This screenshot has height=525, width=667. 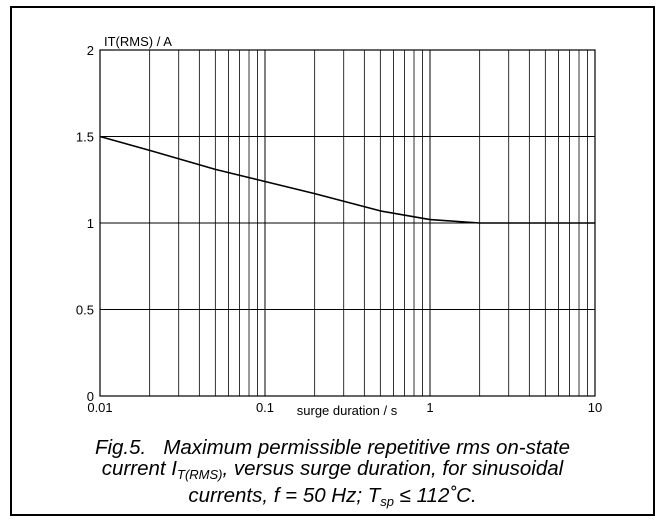 What do you see at coordinates (90, 396) in the screenshot?
I see `y-tick-label: 0` at bounding box center [90, 396].